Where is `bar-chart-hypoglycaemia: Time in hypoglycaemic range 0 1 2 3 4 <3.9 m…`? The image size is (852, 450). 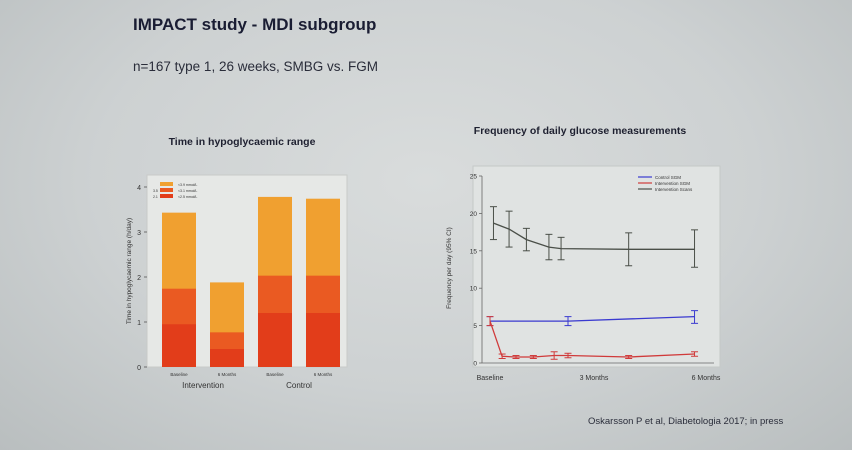
bar-chart-hypoglycaemia: Time in hypoglycaemic range 0 1 2 3 4 <3.9 m… is located at coordinates (237, 263).